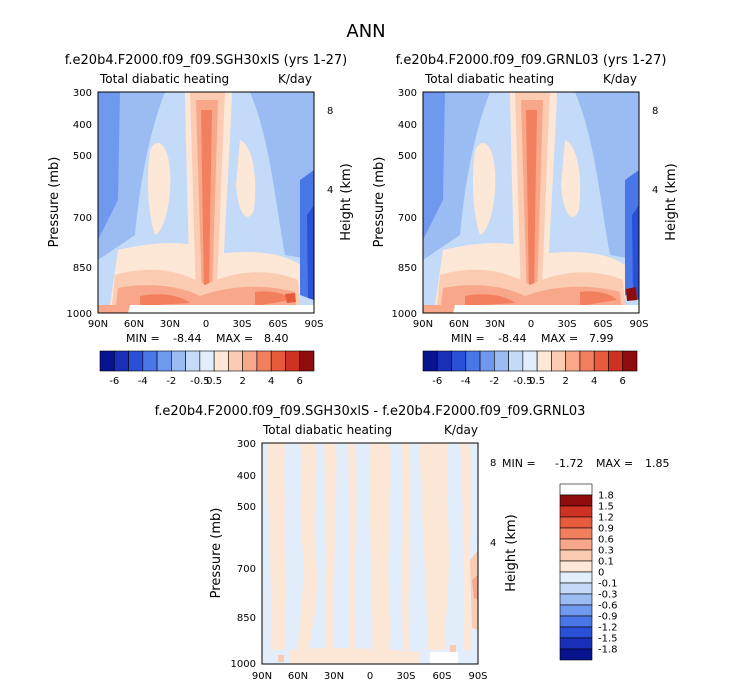  Describe the element at coordinates (207, 368) in the screenshot. I see `colorbar: -6 -4 -2 -0.50.5 2 4 6` at that location.